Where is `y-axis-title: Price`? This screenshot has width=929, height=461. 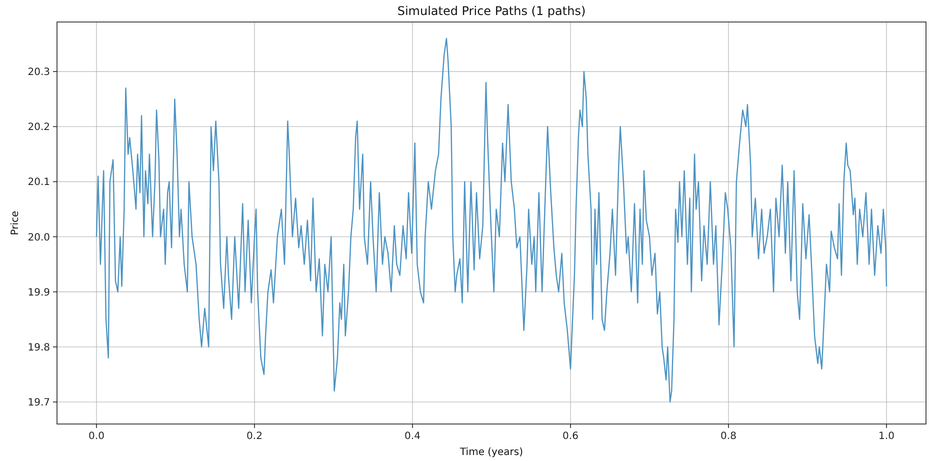
y-axis-title: Price is located at coordinates (15, 223).